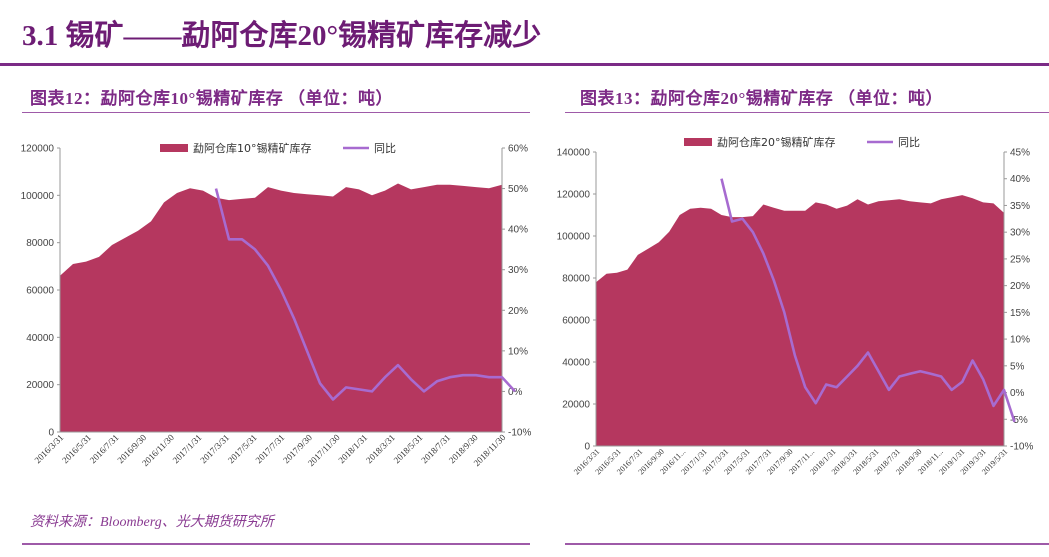 The height and width of the screenshot is (557, 1049). Describe the element at coordinates (587, 447) in the screenshot. I see `c13-ytick-left: 0` at that location.